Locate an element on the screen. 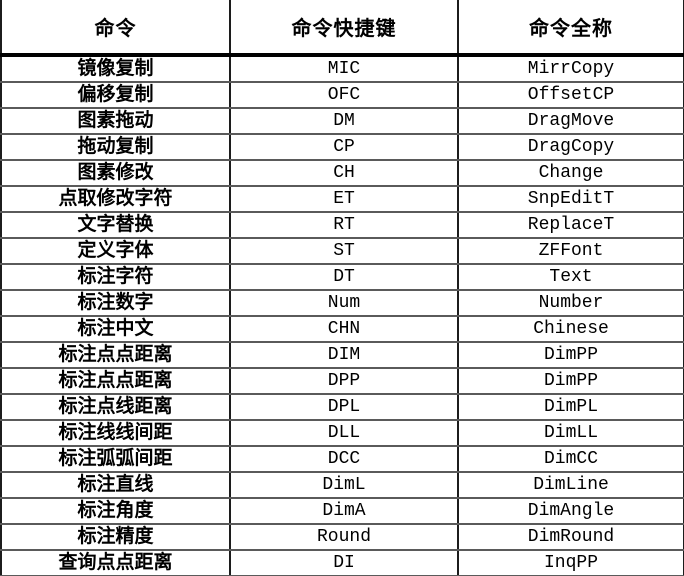 The image size is (684, 576). command-name-cell: 点取修改字符 is located at coordinates (115, 199).